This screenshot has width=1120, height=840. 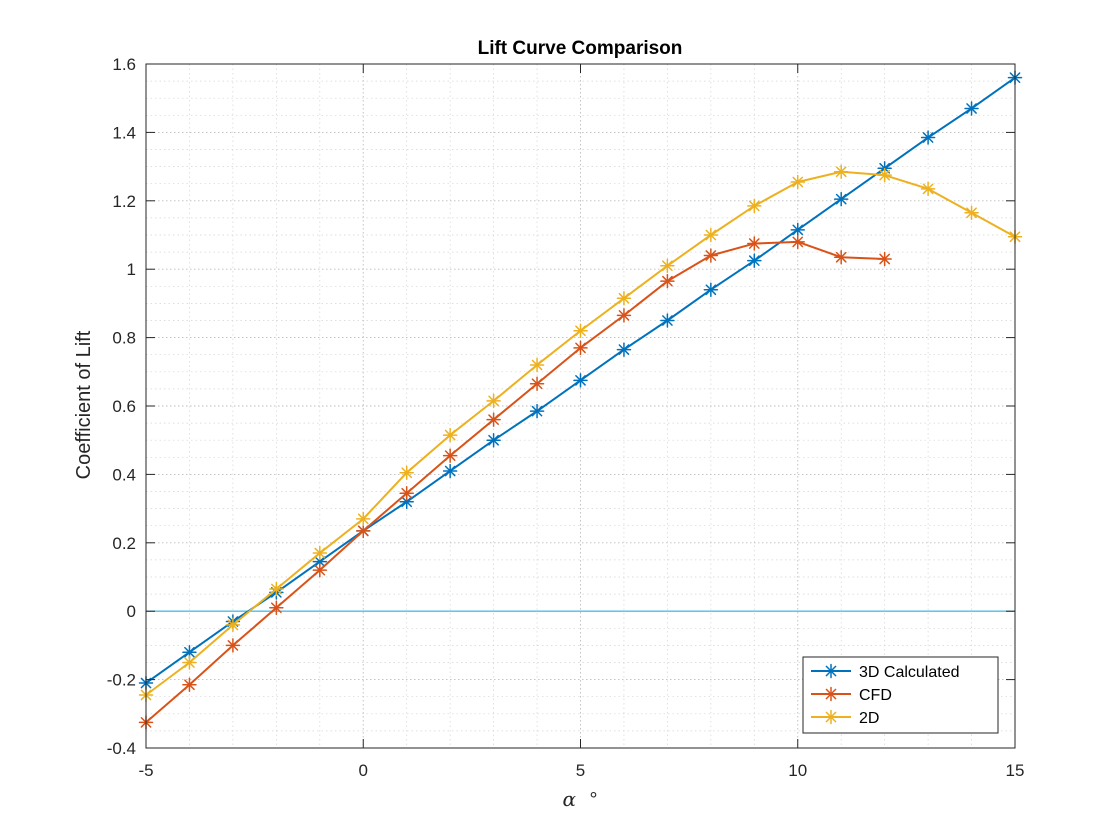 What do you see at coordinates (124, 474) in the screenshot?
I see `y-tick-label: 0.4` at bounding box center [124, 474].